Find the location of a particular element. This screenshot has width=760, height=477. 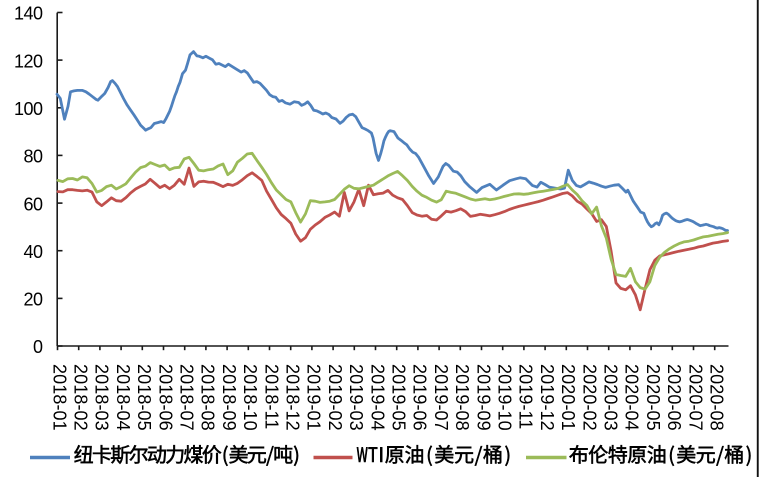

svg-text: 40 is located at coordinates (33, 252).